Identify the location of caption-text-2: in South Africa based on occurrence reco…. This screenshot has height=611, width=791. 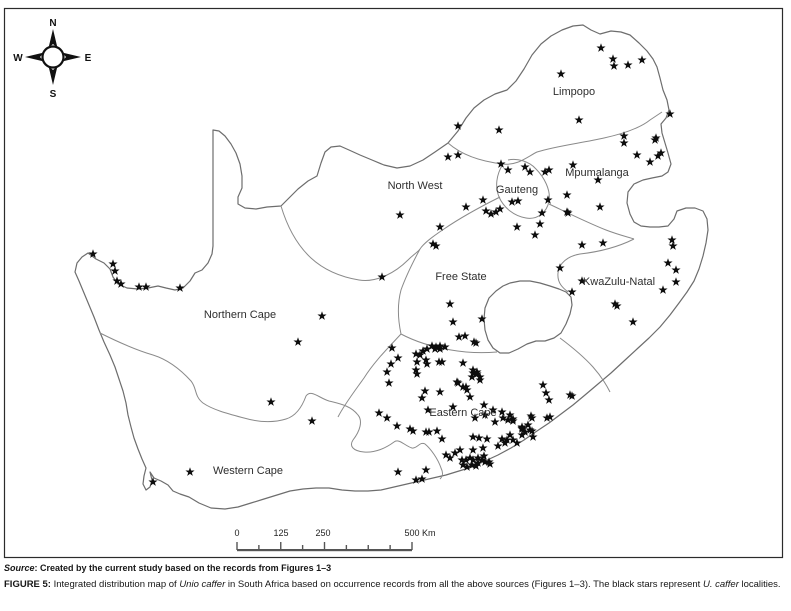
(464, 584).